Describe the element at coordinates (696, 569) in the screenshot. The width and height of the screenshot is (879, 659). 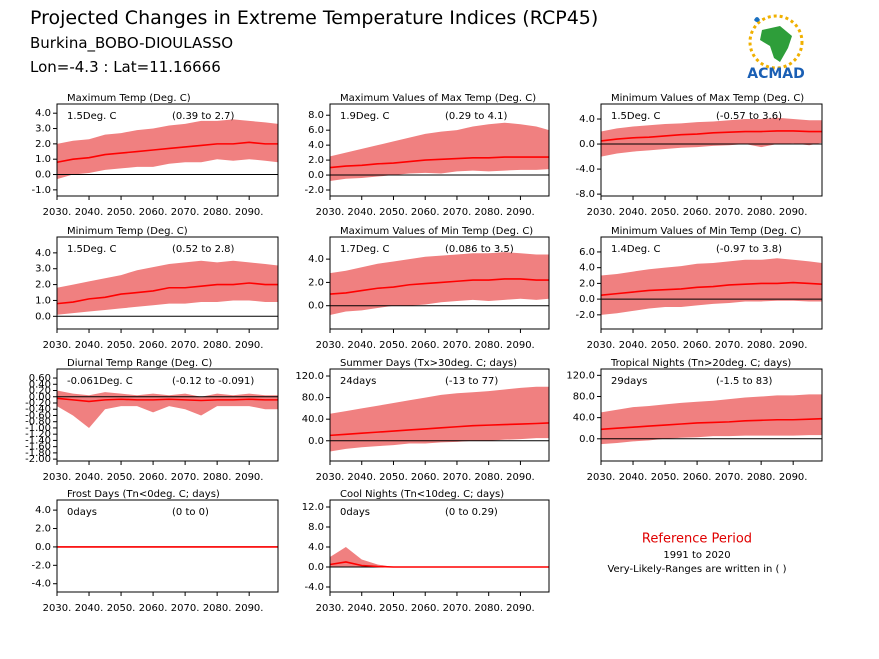
I see `reference-note: Very-Likely-Ranges are written in ( )` at that location.